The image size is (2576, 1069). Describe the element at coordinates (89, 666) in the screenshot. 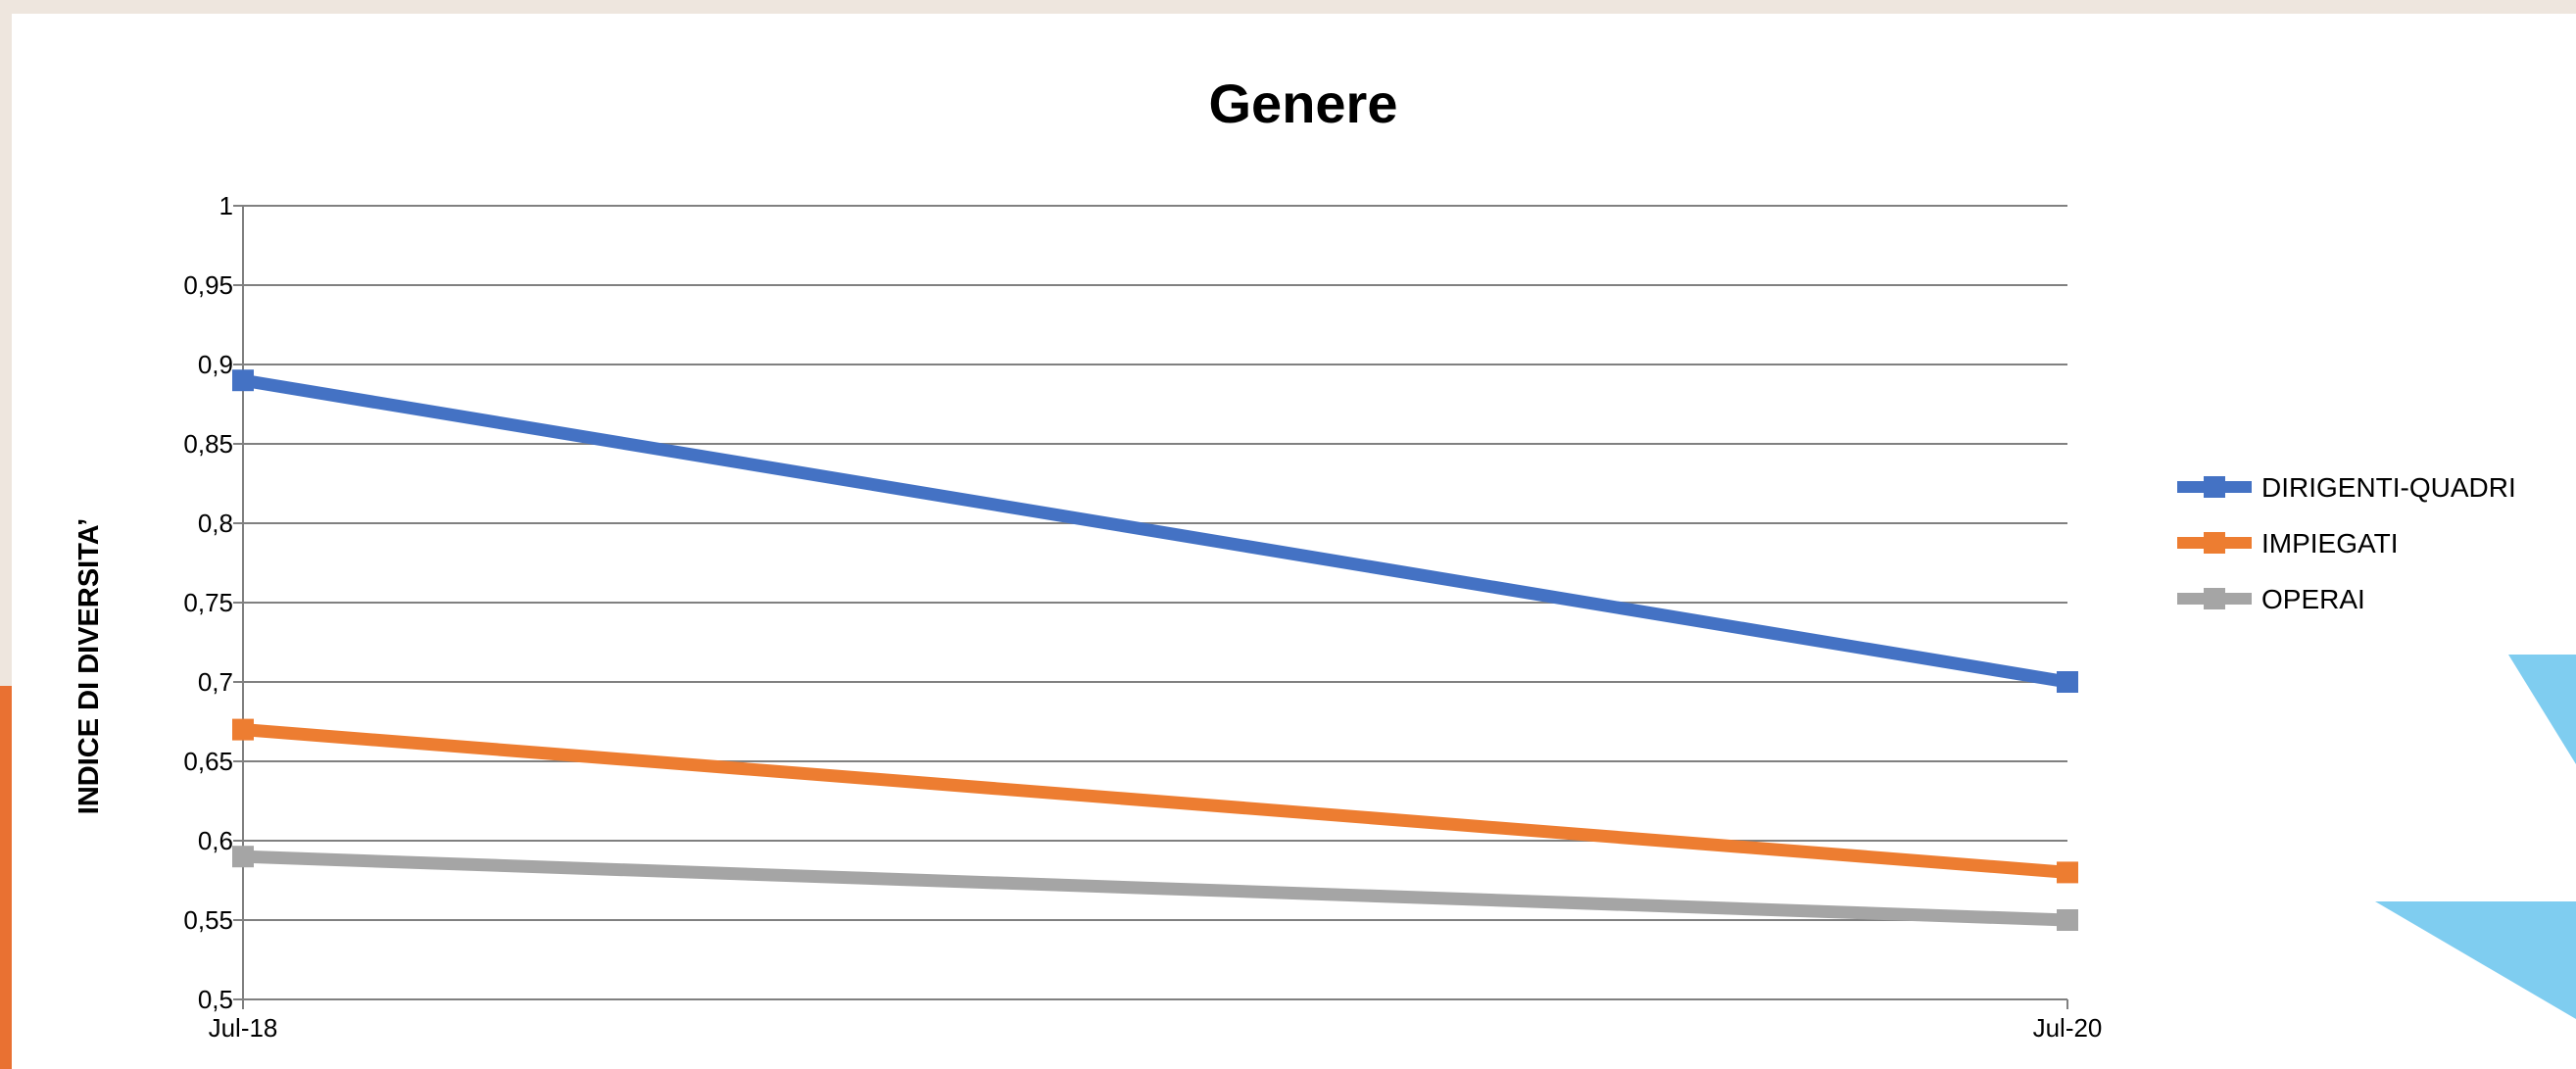

I see `y-axis-title: INDICE DI DIVERSITA’` at that location.